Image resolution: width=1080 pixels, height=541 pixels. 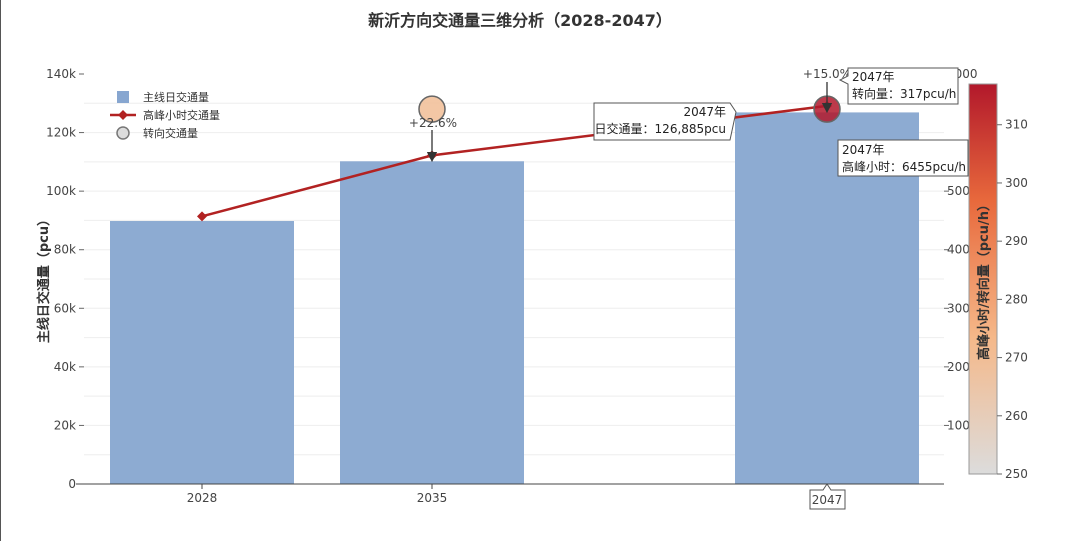 I want to click on bubble-2035, so click(x=432, y=109).